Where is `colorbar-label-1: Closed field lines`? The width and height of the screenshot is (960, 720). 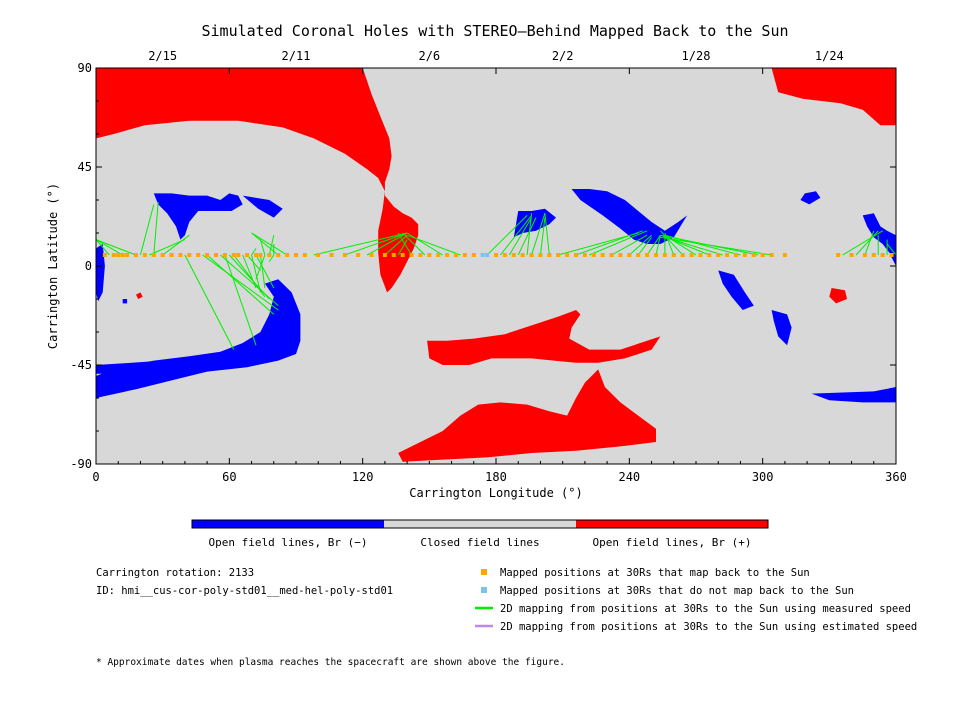
colorbar-label-1: Closed field lines is located at coordinates (479, 542).